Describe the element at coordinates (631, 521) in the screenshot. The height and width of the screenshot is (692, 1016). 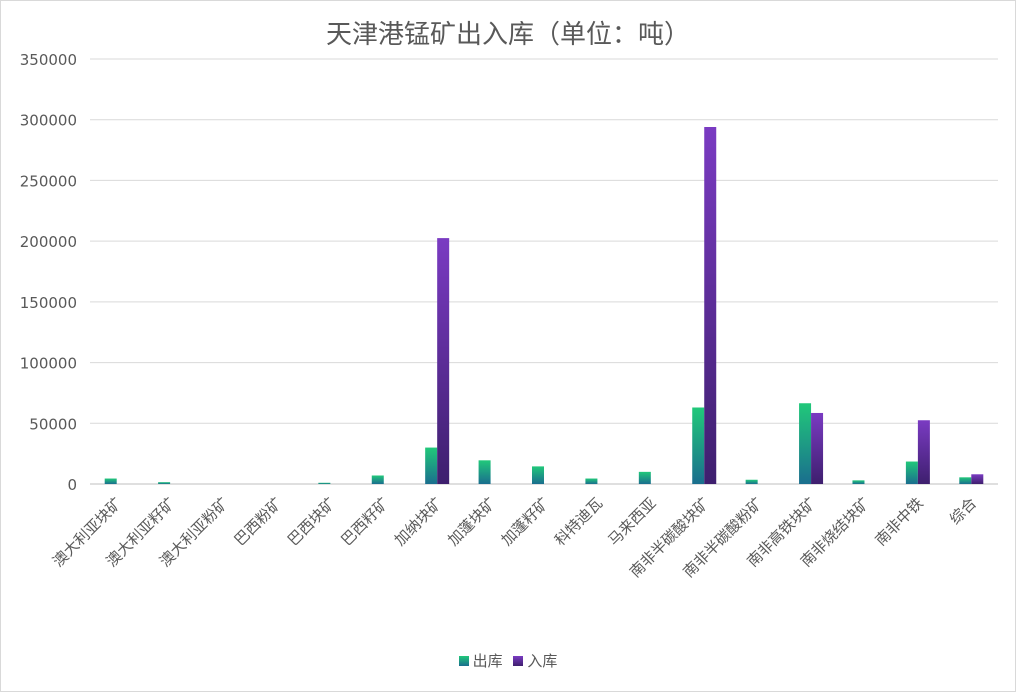
I see `x-tick-label: 马来西亚` at that location.